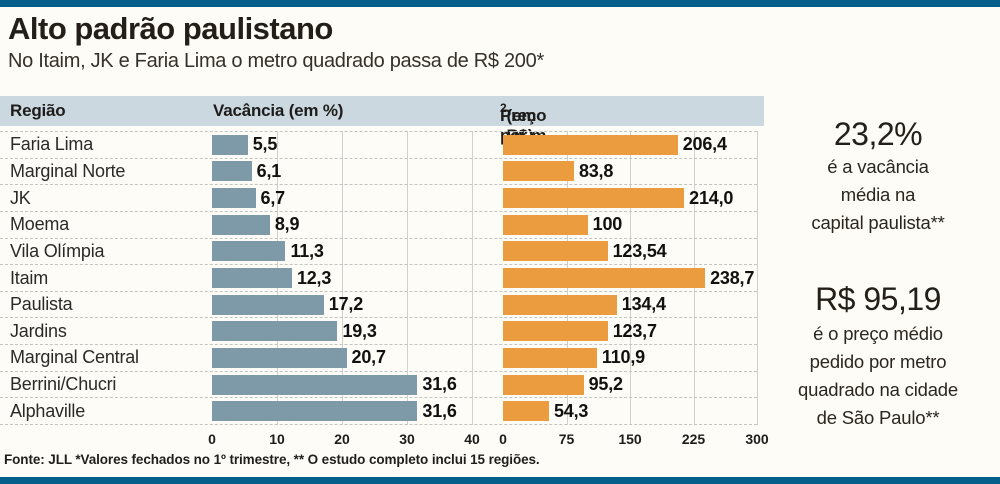 This screenshot has width=1000, height=484. I want to click on price-value: 123,54, so click(639, 250).